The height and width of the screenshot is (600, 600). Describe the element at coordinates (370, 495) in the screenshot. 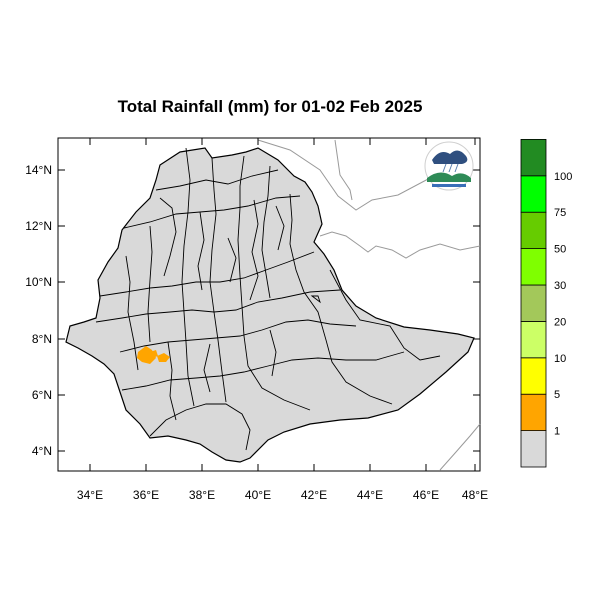

I see `lon-tick-label: 44°E` at that location.